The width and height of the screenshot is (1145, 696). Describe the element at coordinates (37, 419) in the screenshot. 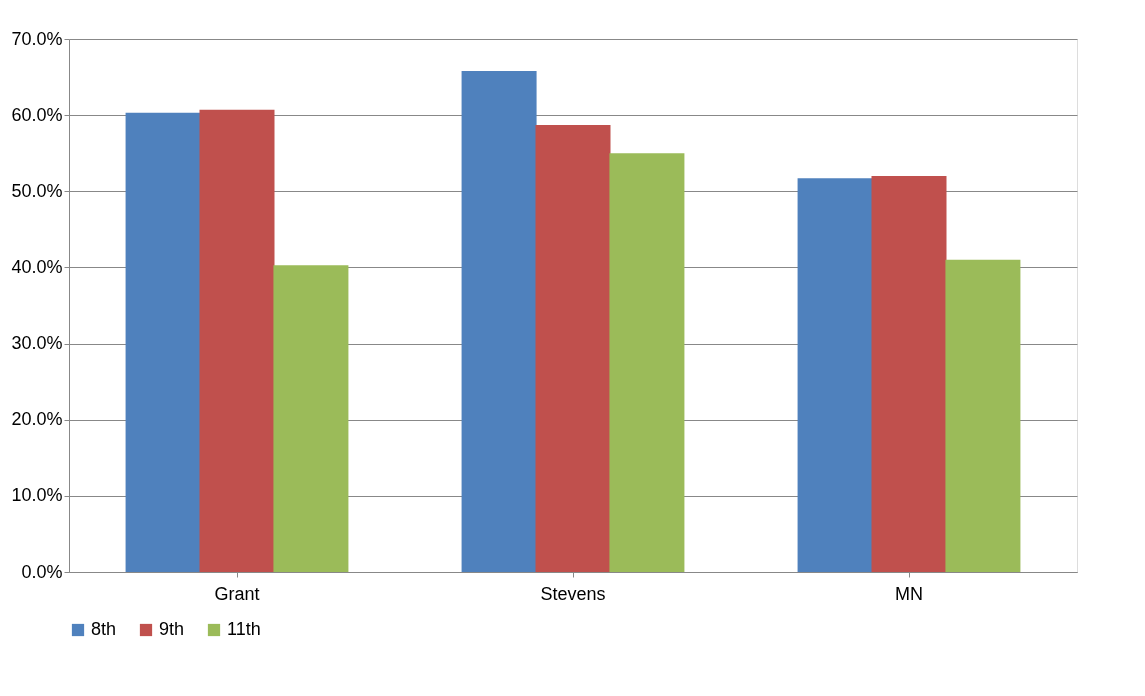

I see `y-tick-label: 20.0%` at that location.